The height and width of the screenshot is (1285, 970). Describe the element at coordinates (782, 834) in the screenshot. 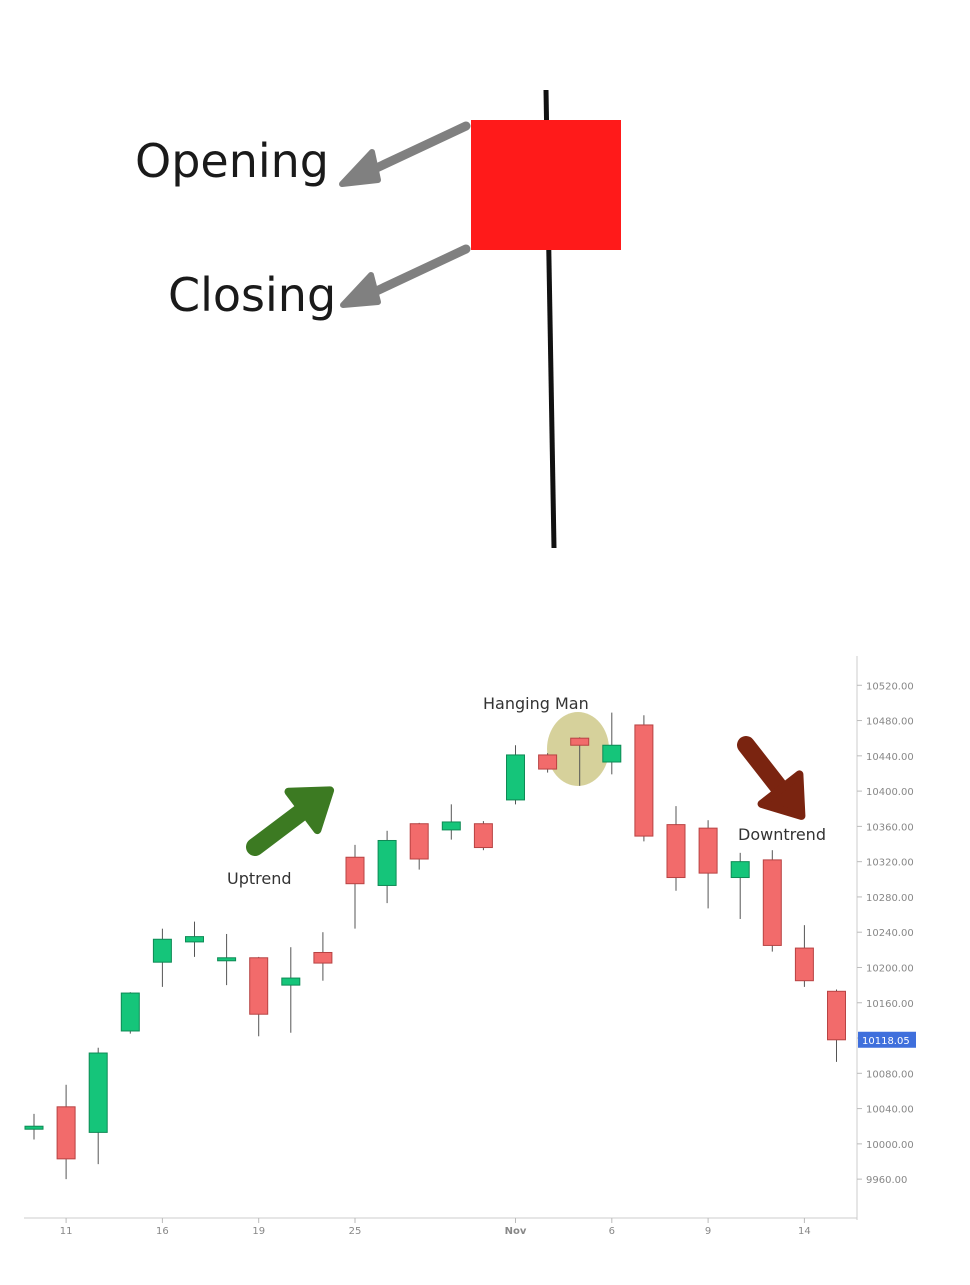

I see `downtrend-label: Downtrend` at that location.